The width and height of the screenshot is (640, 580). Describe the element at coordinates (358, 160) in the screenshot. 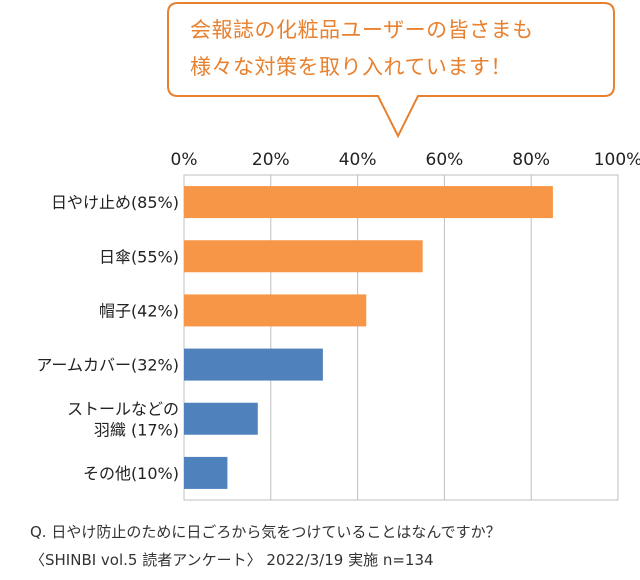

I see `x-tick-label: 40%` at that location.